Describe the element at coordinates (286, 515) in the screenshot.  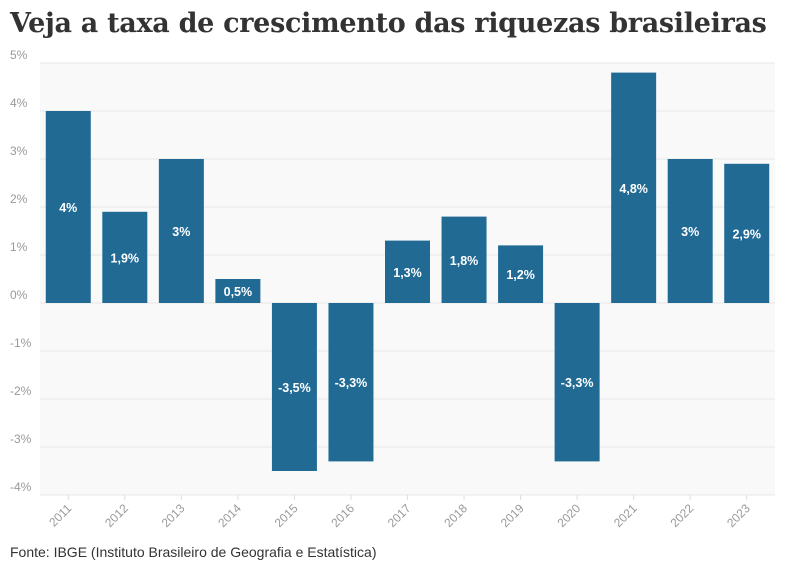
I see `x-tick-label: 2015` at that location.